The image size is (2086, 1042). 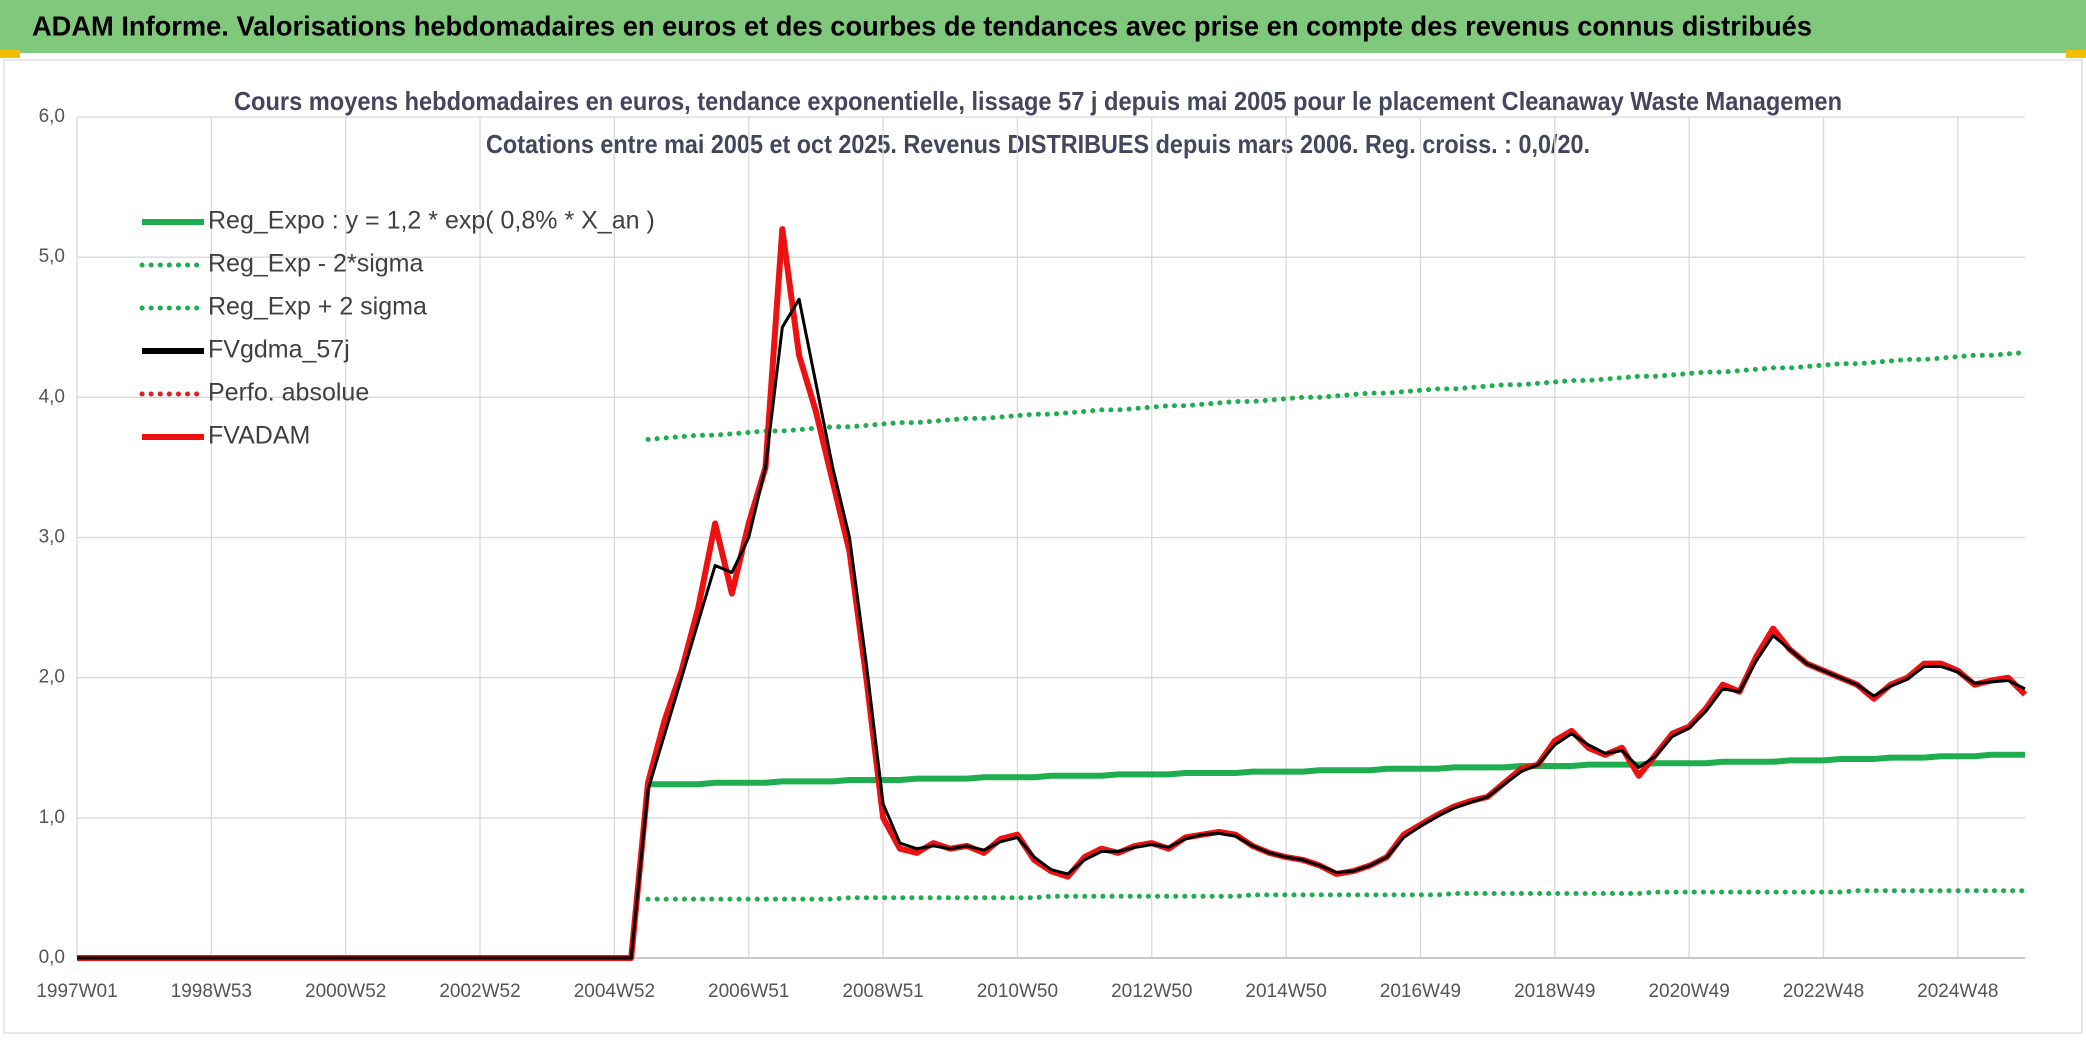 I want to click on x-tick-label: 2004W52, so click(x=614, y=991).